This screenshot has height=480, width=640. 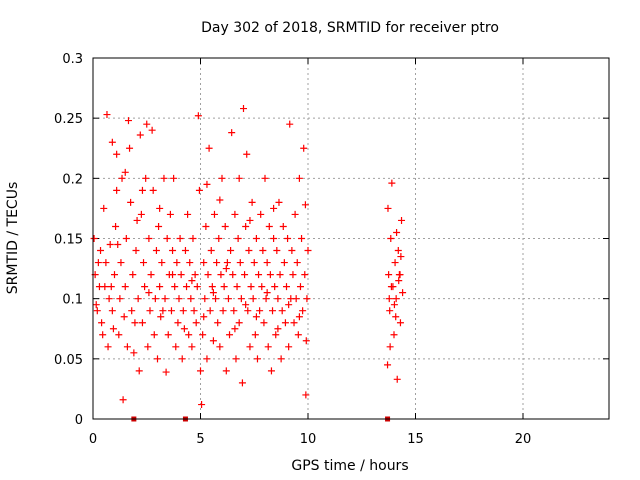 What do you see at coordinates (79, 420) in the screenshot?
I see `y-tick-label: 0` at bounding box center [79, 420].